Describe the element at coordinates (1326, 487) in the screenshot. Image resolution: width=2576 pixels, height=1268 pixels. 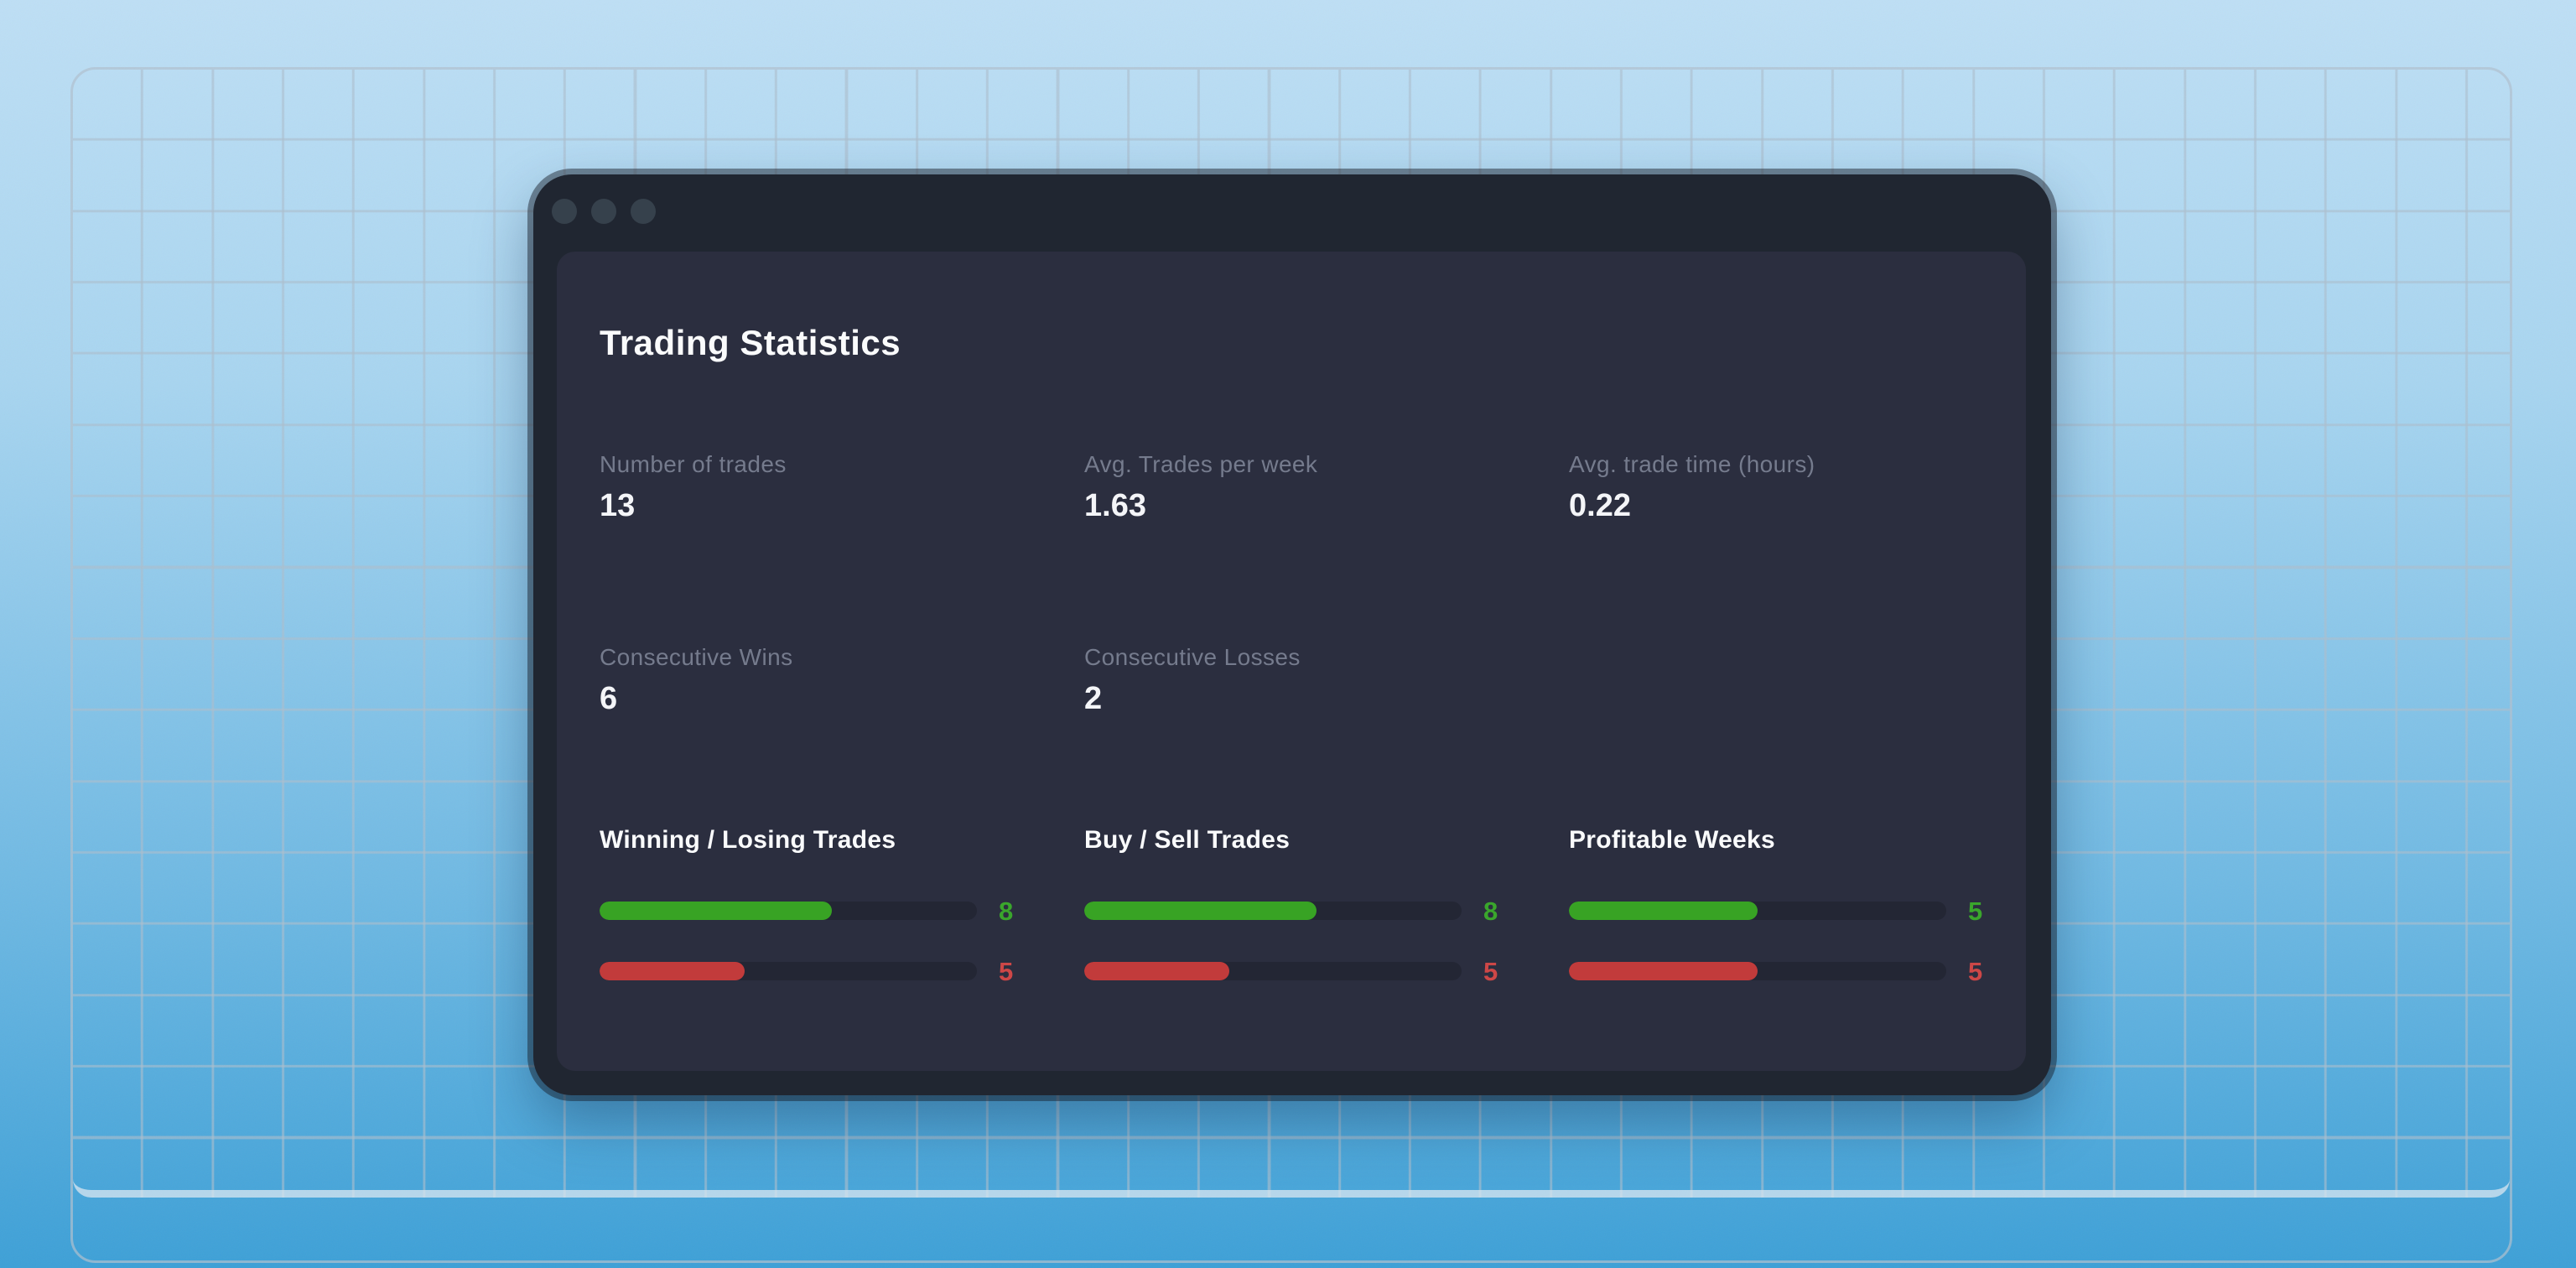
I see `stat-avg-trades-per-week: Avg. Trades per week 1.63` at that location.